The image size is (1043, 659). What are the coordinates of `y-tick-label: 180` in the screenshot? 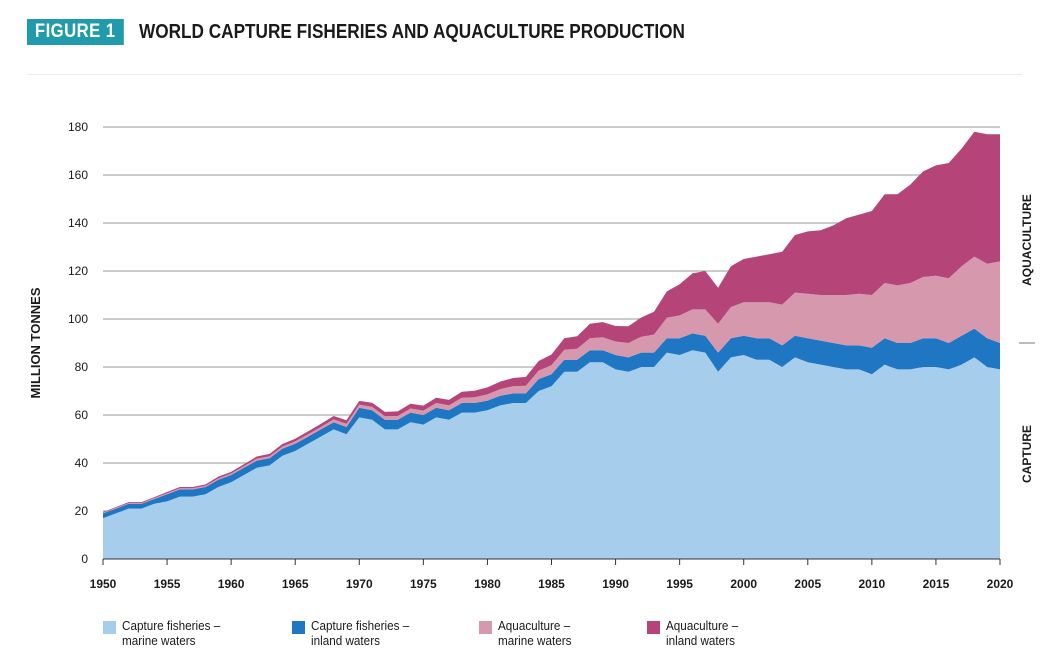 It's located at (78, 127).